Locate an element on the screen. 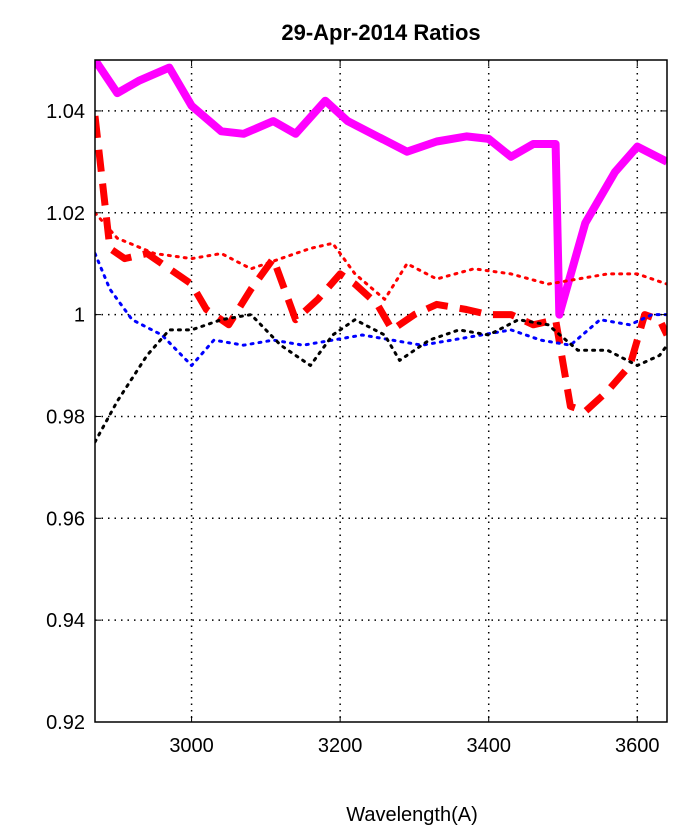 The width and height of the screenshot is (677, 835). y-tick-label: 0.98 is located at coordinates (65, 417).